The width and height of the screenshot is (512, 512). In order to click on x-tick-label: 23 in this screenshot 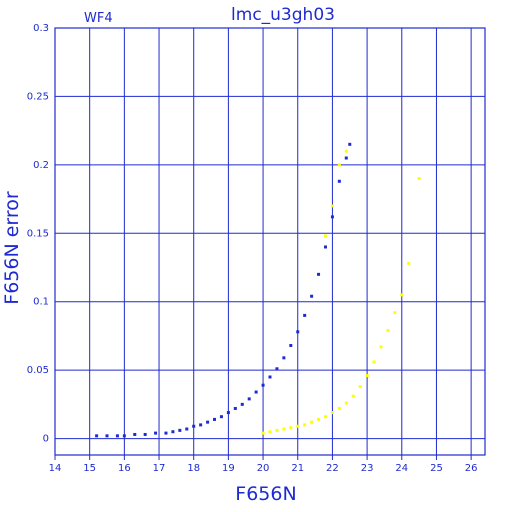, I will do `click(367, 468)`.